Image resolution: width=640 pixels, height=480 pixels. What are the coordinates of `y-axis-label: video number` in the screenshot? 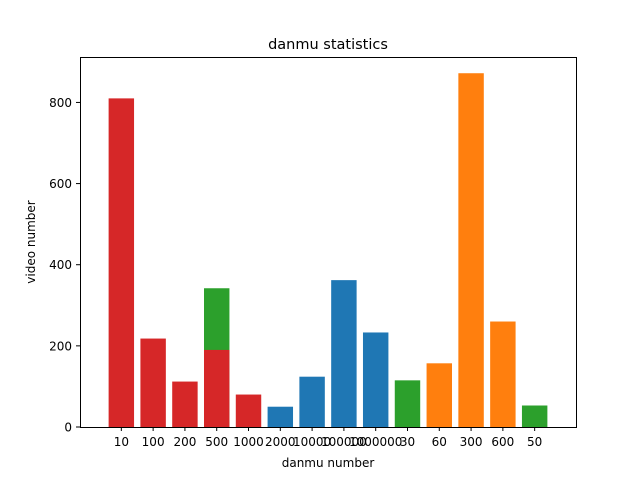 It's located at (31, 241).